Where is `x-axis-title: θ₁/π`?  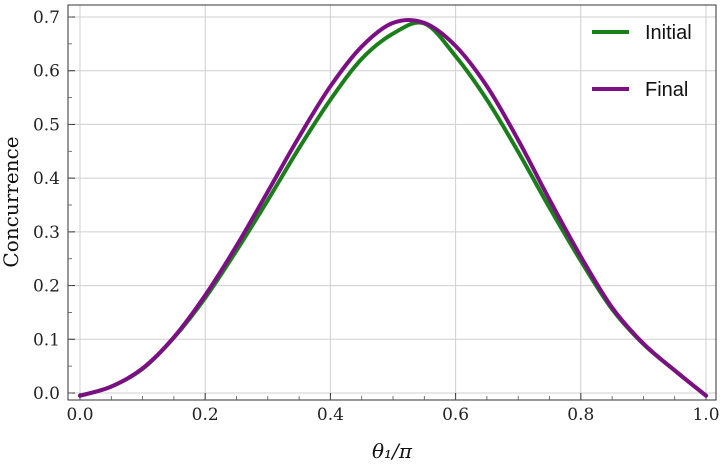 x-axis-title: θ₁/π is located at coordinates (392, 451).